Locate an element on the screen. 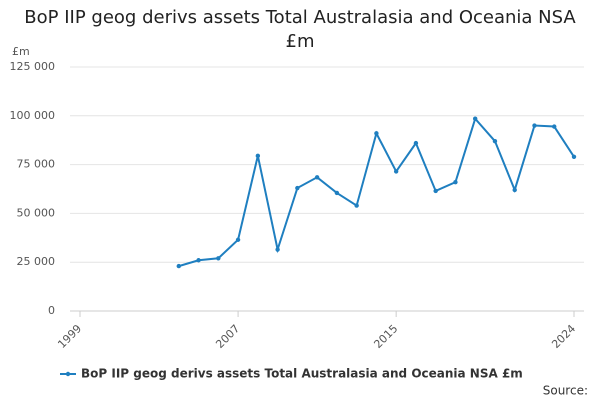 The width and height of the screenshot is (600, 400). x-tick-label: 2007 is located at coordinates (227, 336).